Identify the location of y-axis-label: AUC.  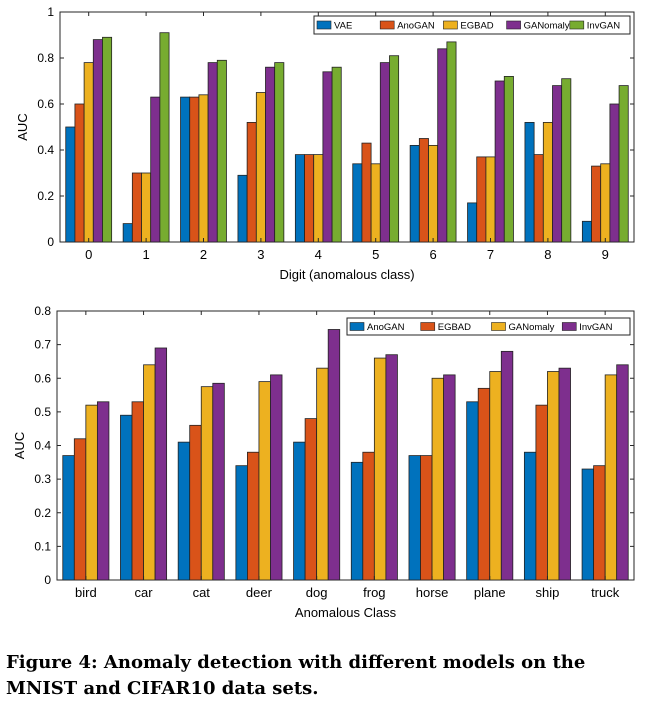
(22, 126).